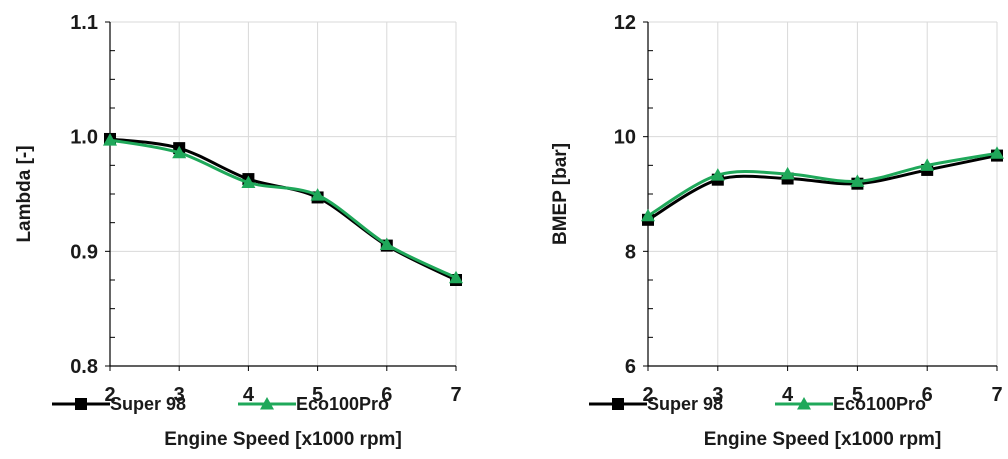 The image size is (1008, 459). Describe the element at coordinates (560, 194) in the screenshot. I see `y-axis-label: BMEP [bar]` at that location.